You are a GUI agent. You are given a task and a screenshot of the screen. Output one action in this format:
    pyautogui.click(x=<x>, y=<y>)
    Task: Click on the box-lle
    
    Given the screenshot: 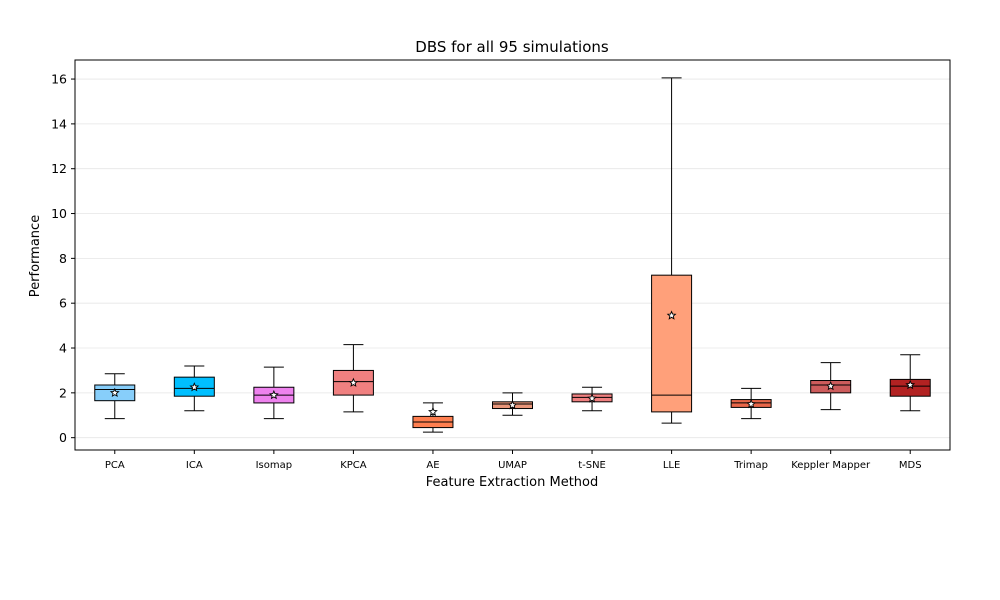 What is the action you would take?
    pyautogui.click(x=672, y=250)
    